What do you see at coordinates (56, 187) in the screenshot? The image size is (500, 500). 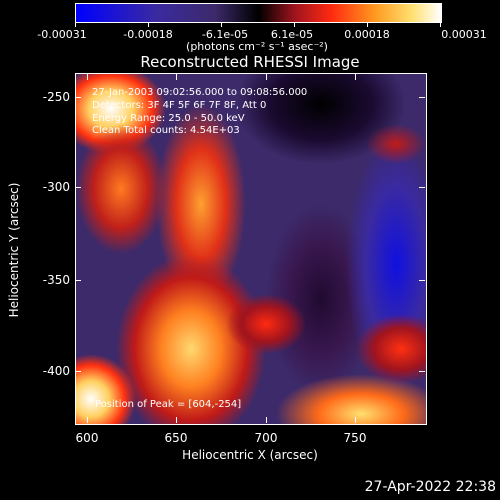 I see `y-tick-label: -300` at bounding box center [56, 187].